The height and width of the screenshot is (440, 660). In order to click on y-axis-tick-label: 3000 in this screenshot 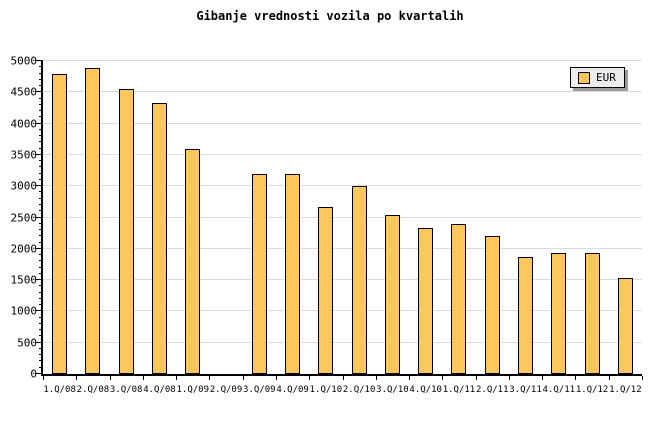, I will do `click(24, 186)`.